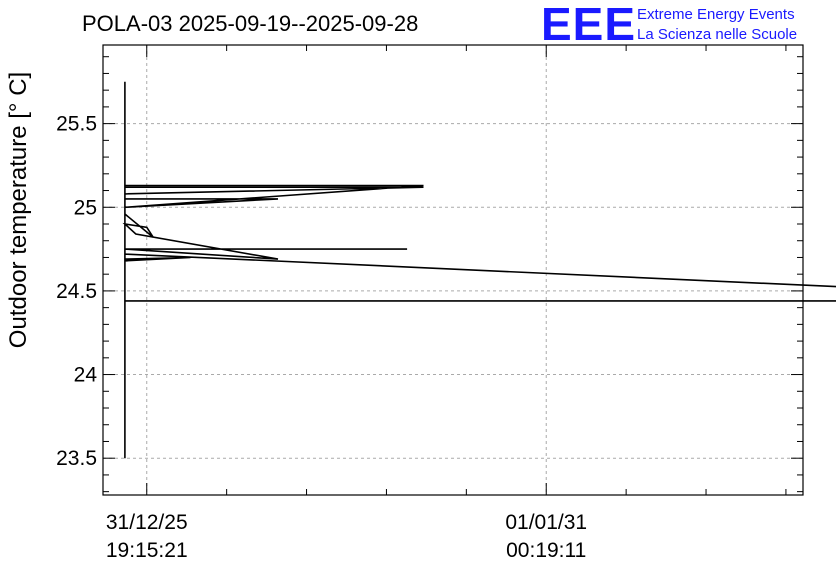 The image size is (836, 572). Describe the element at coordinates (85, 207) in the screenshot. I see `y-tick-label: 25` at that location.